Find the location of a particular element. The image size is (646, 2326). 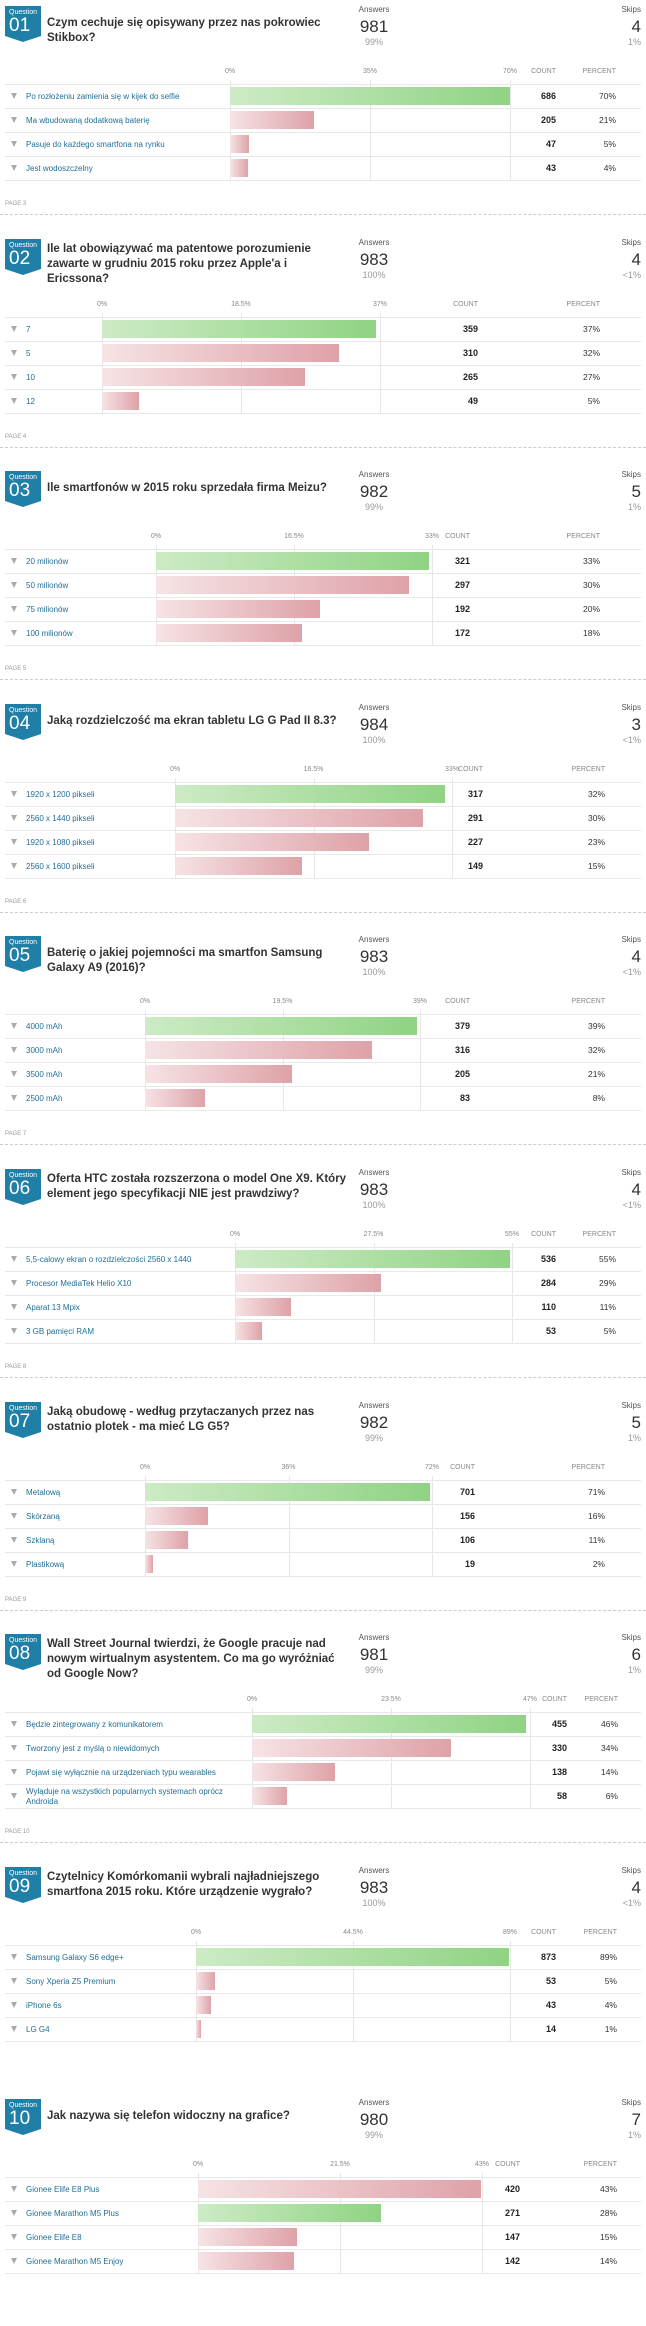

question-badge: Question 07 is located at coordinates (23, 1419).